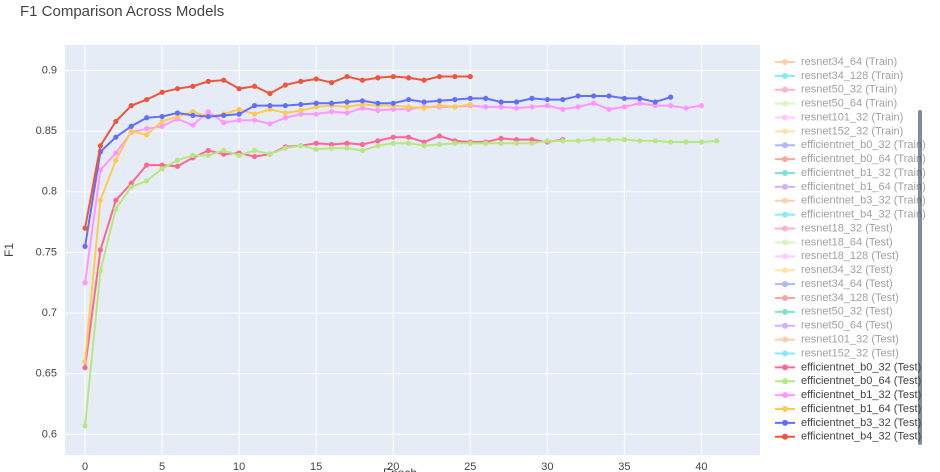 The image size is (940, 472). I want to click on legend-label: efficientnet_b3_32 (Train), so click(863, 201).